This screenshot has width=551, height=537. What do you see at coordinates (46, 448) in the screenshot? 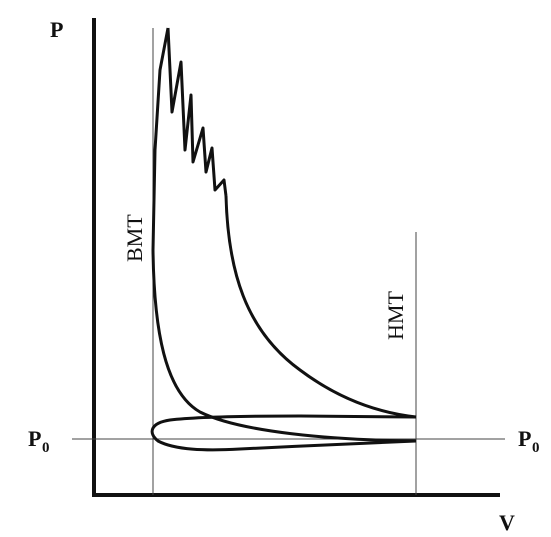
I see `p0-left-sub: 0` at bounding box center [46, 448].